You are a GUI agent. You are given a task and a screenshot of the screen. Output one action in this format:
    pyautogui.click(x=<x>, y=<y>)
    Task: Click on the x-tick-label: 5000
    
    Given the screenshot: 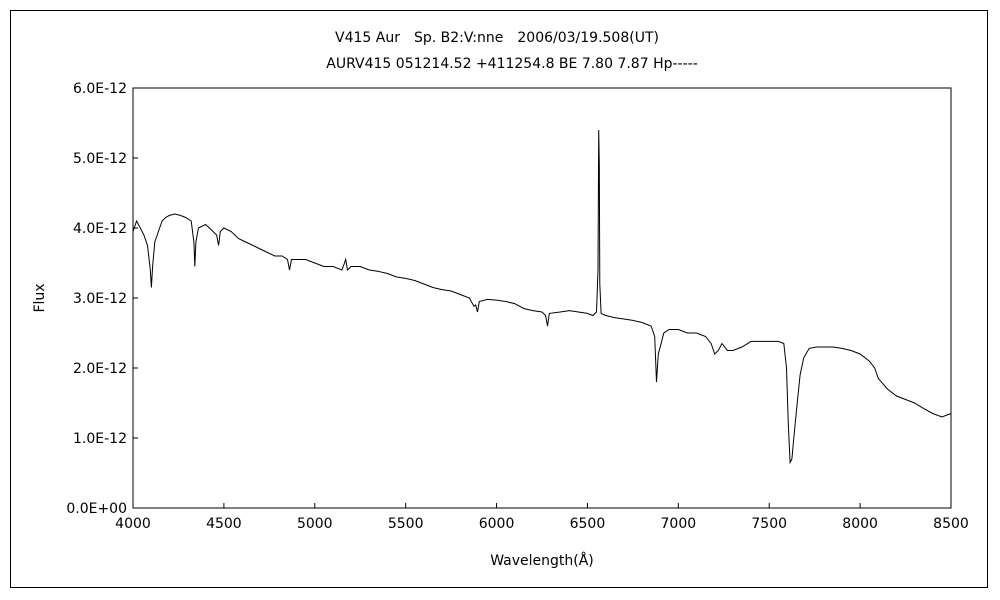 What is the action you would take?
    pyautogui.click(x=315, y=524)
    